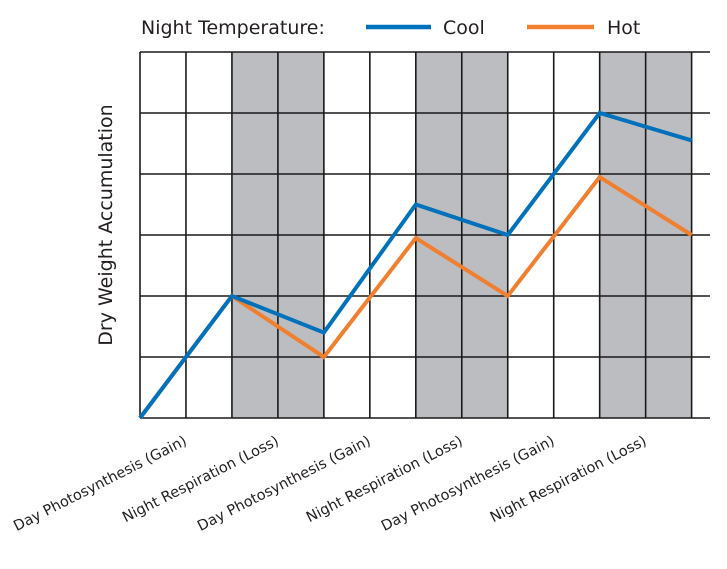  I want to click on legend-label-cool: Cool, so click(464, 28).